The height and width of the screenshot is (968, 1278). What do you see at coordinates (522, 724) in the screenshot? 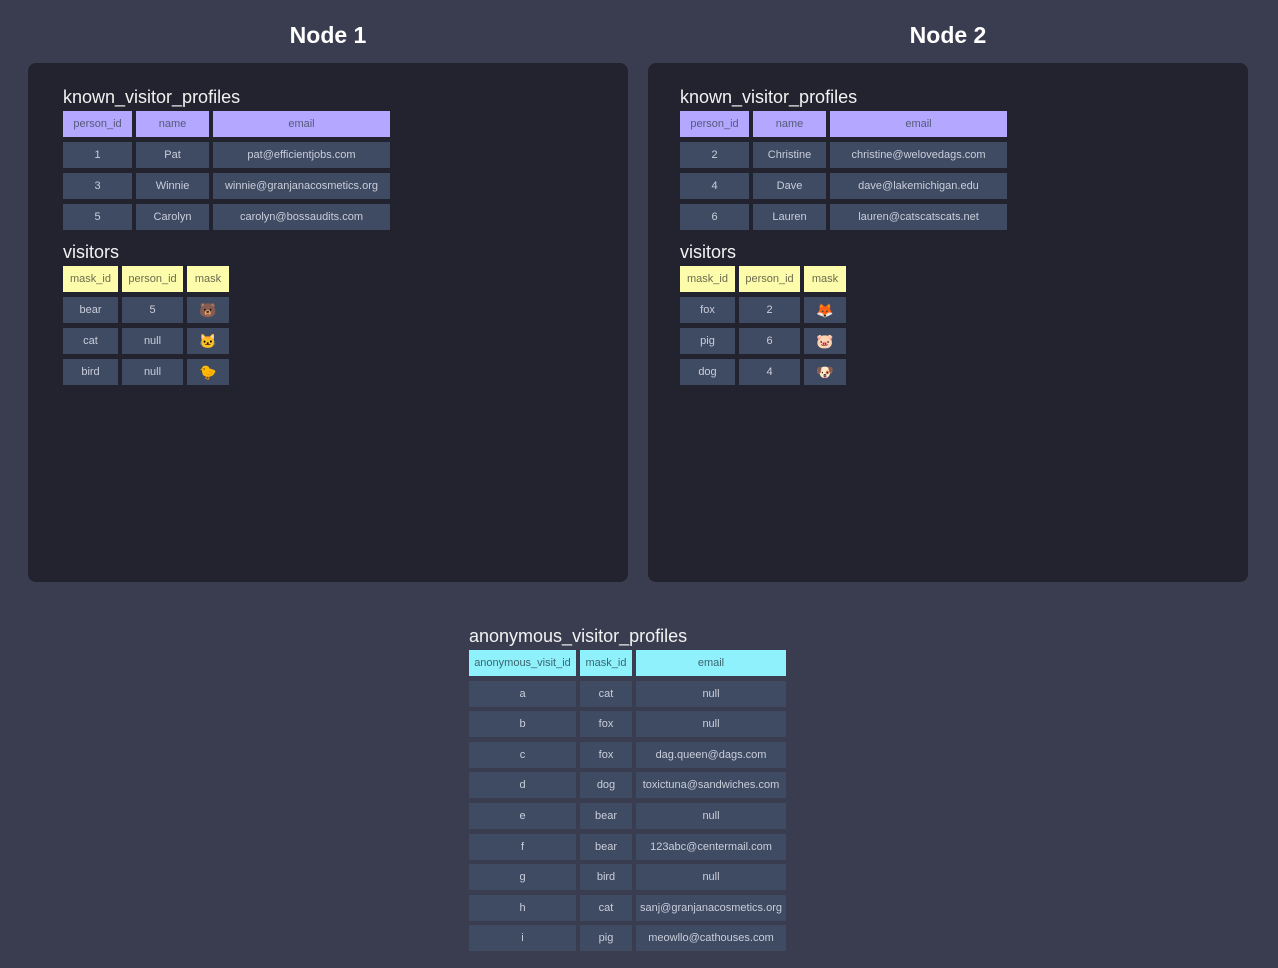
I see `table-cell: b` at bounding box center [522, 724].